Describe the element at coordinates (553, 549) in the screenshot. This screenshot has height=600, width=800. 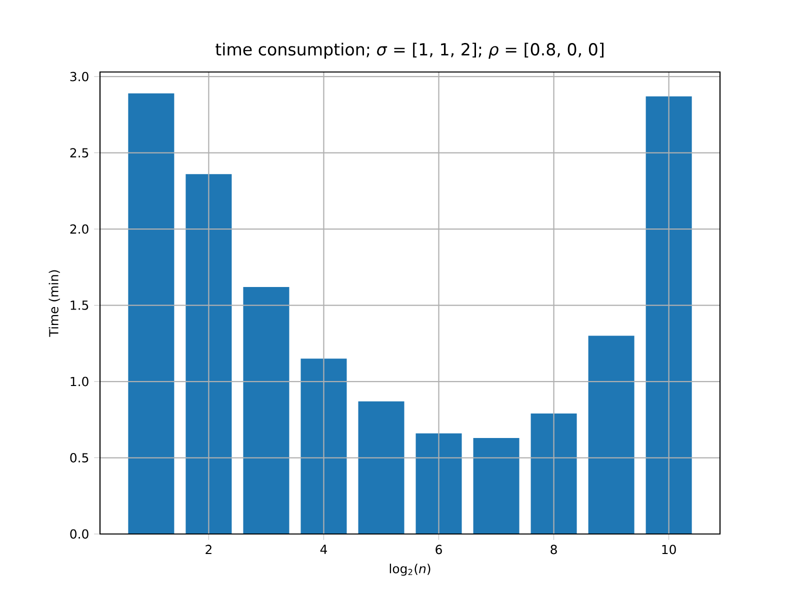
I see `x-tick-label: 8` at that location.